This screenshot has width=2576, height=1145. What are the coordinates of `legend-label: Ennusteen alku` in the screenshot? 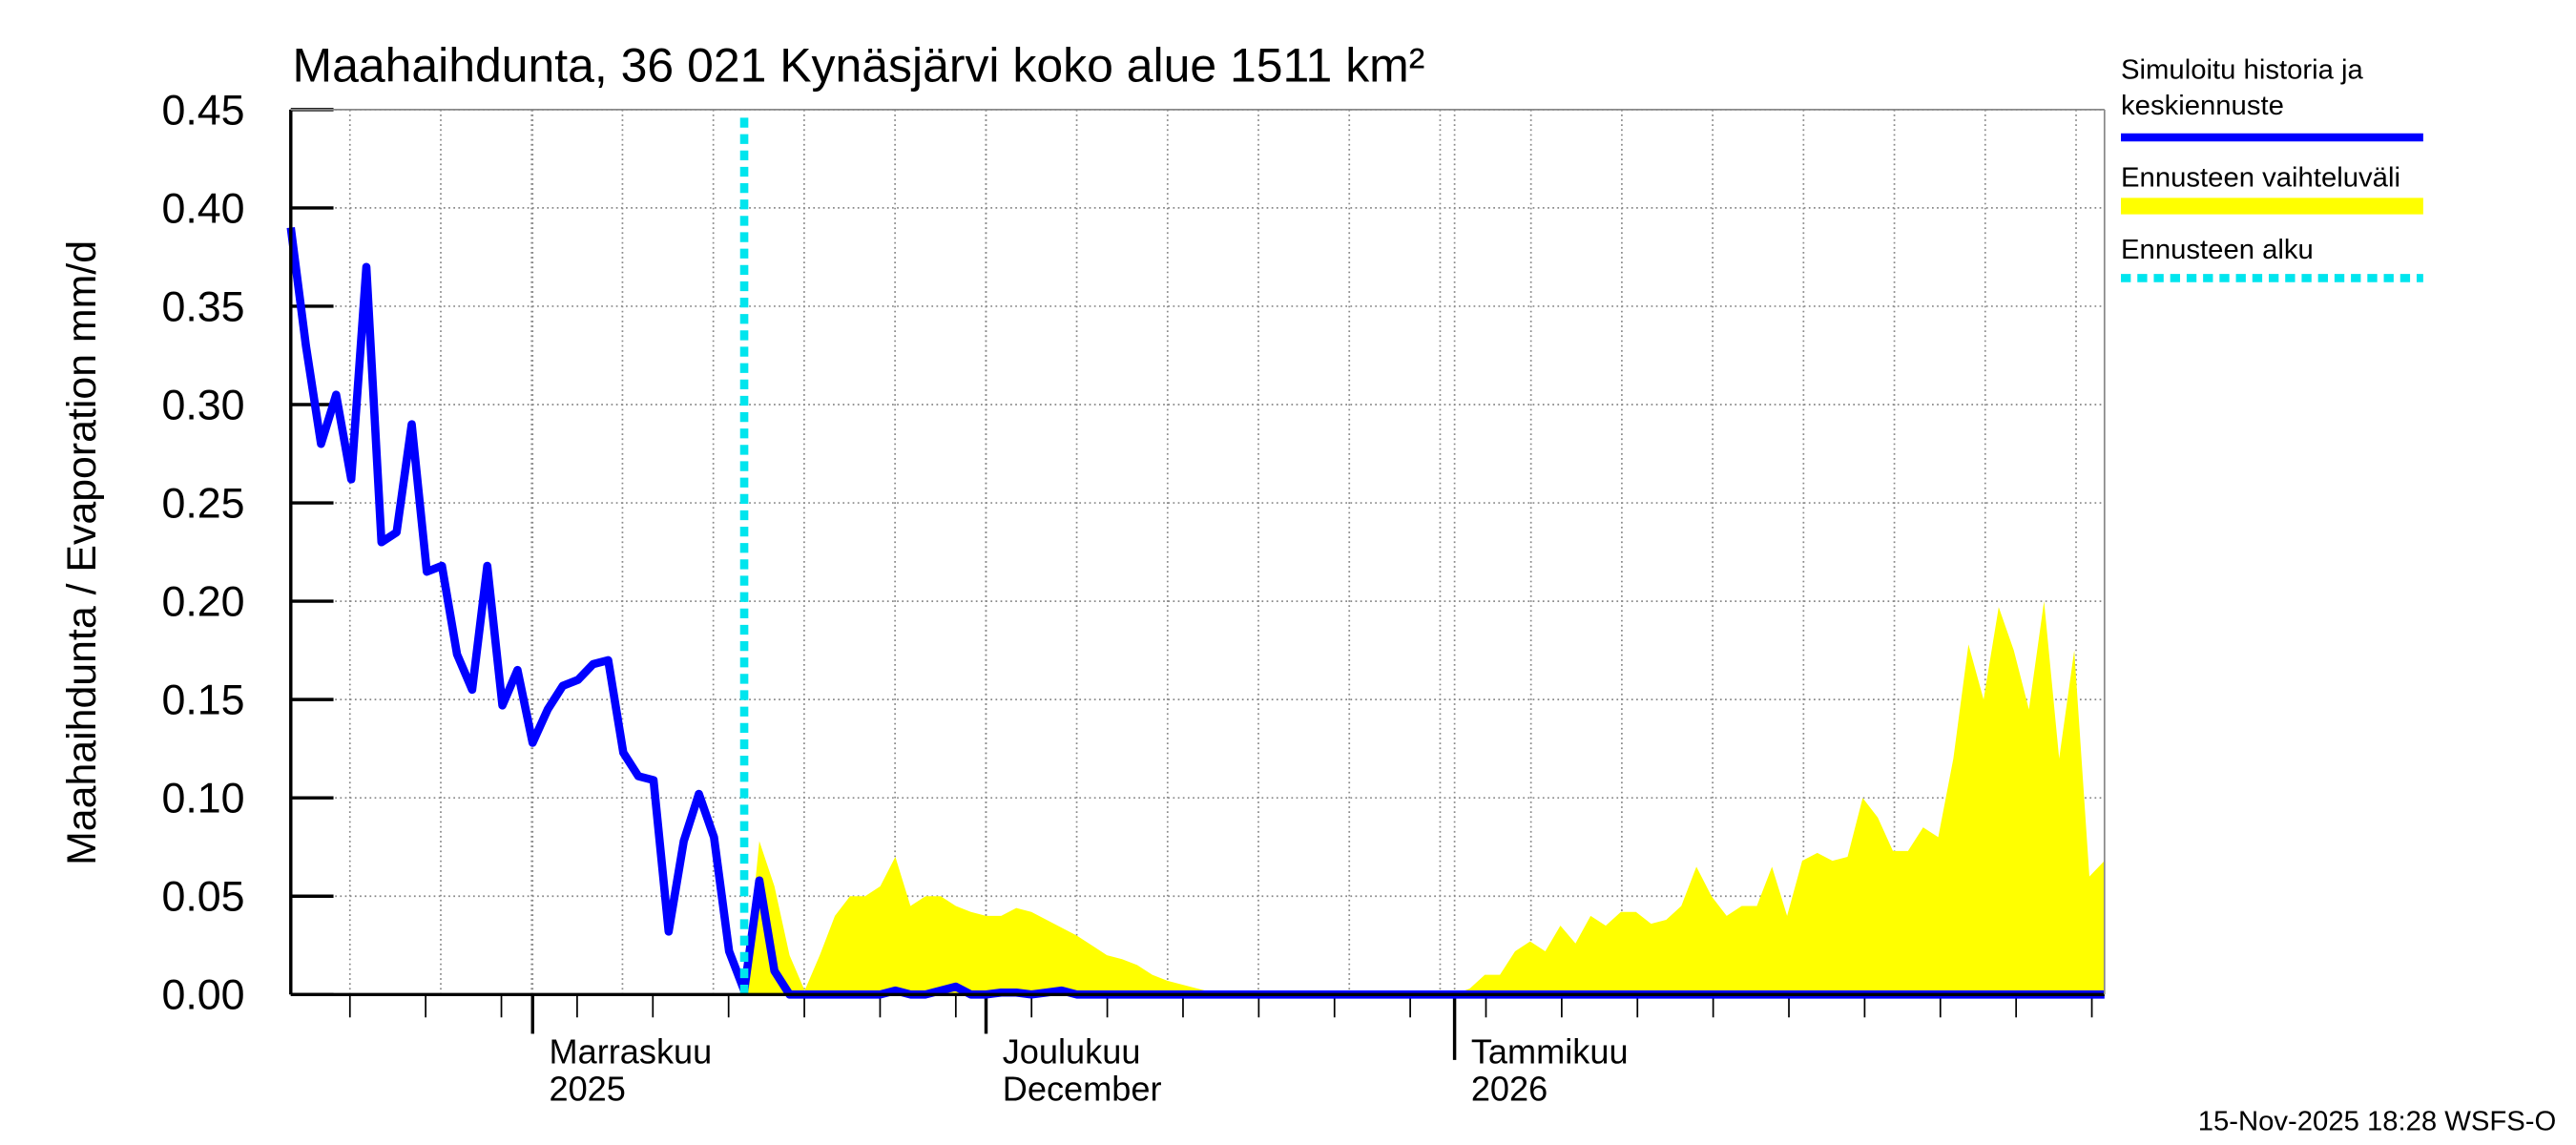 It's located at (2217, 250).